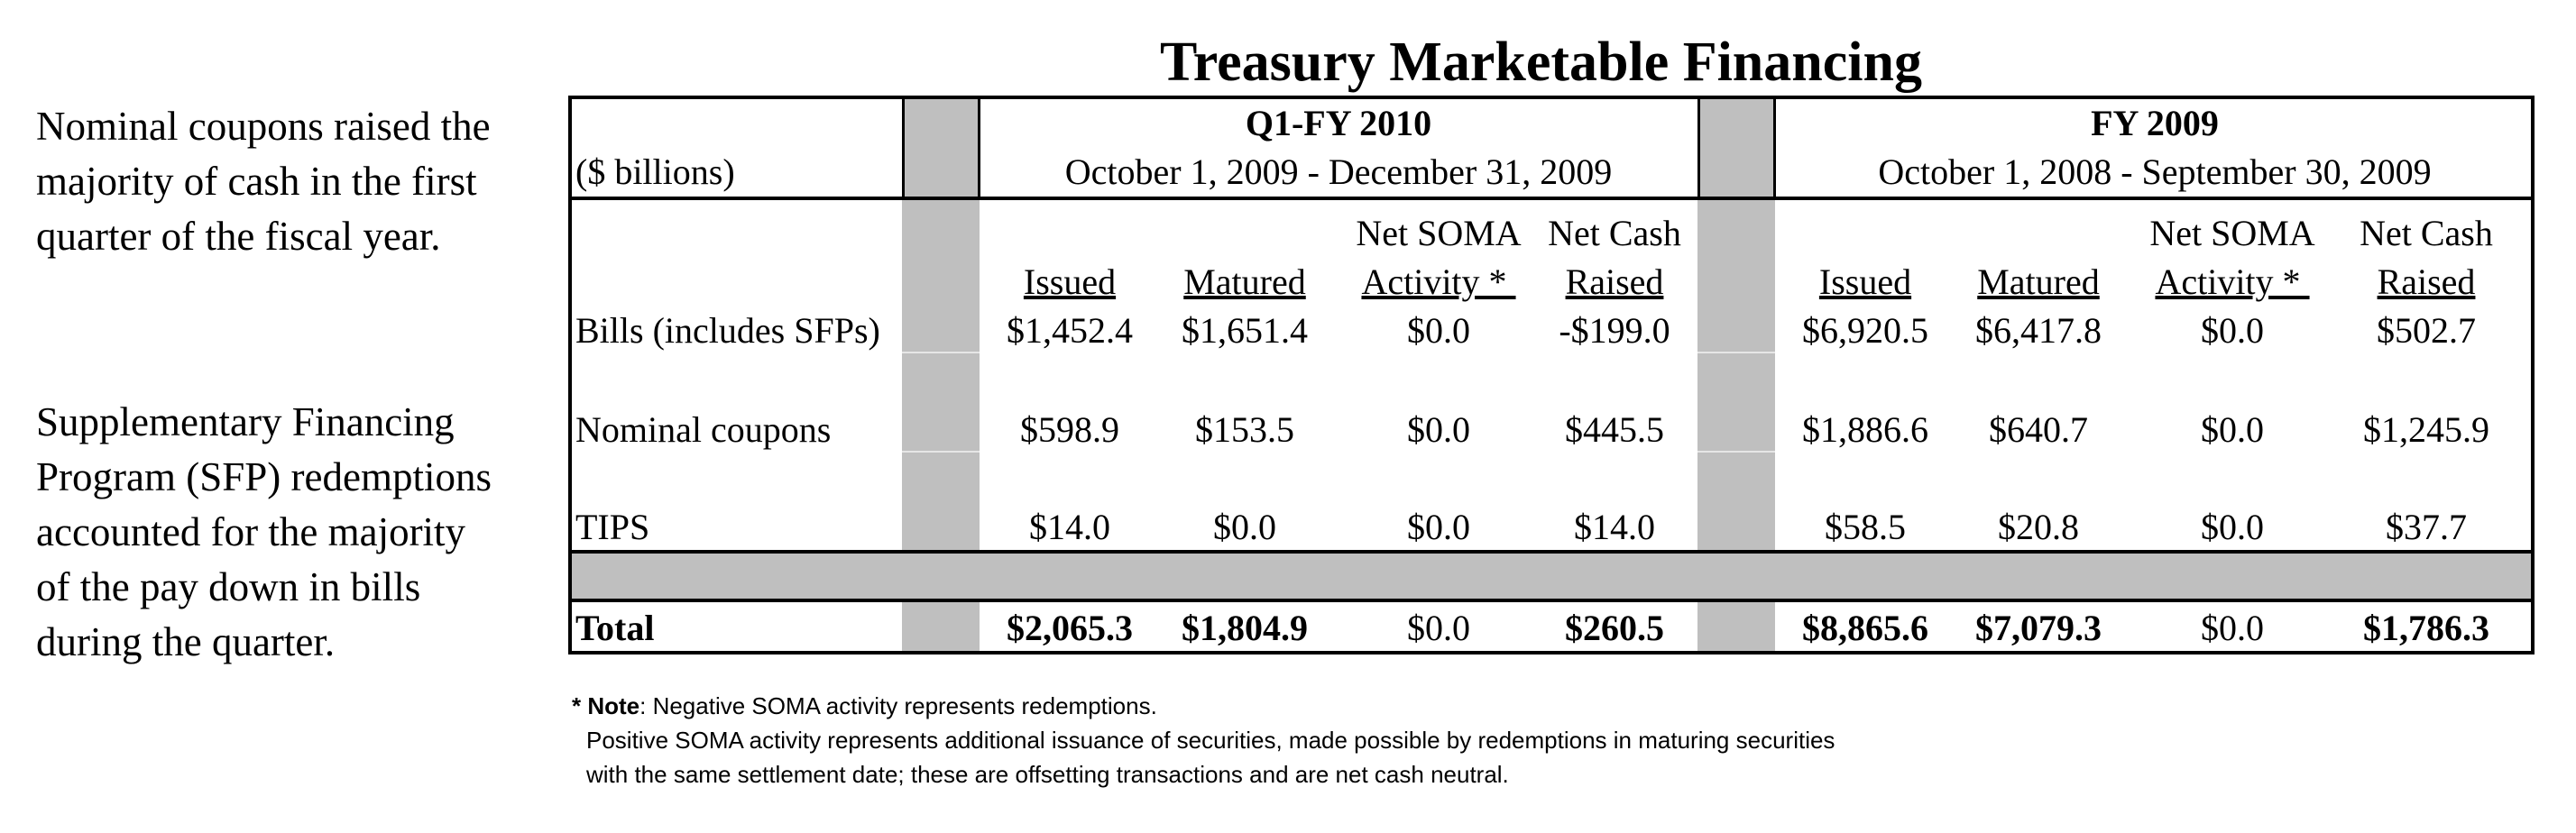 The image size is (2576, 833). Describe the element at coordinates (1615, 330) in the screenshot. I see `table-cell: -$199.0` at that location.